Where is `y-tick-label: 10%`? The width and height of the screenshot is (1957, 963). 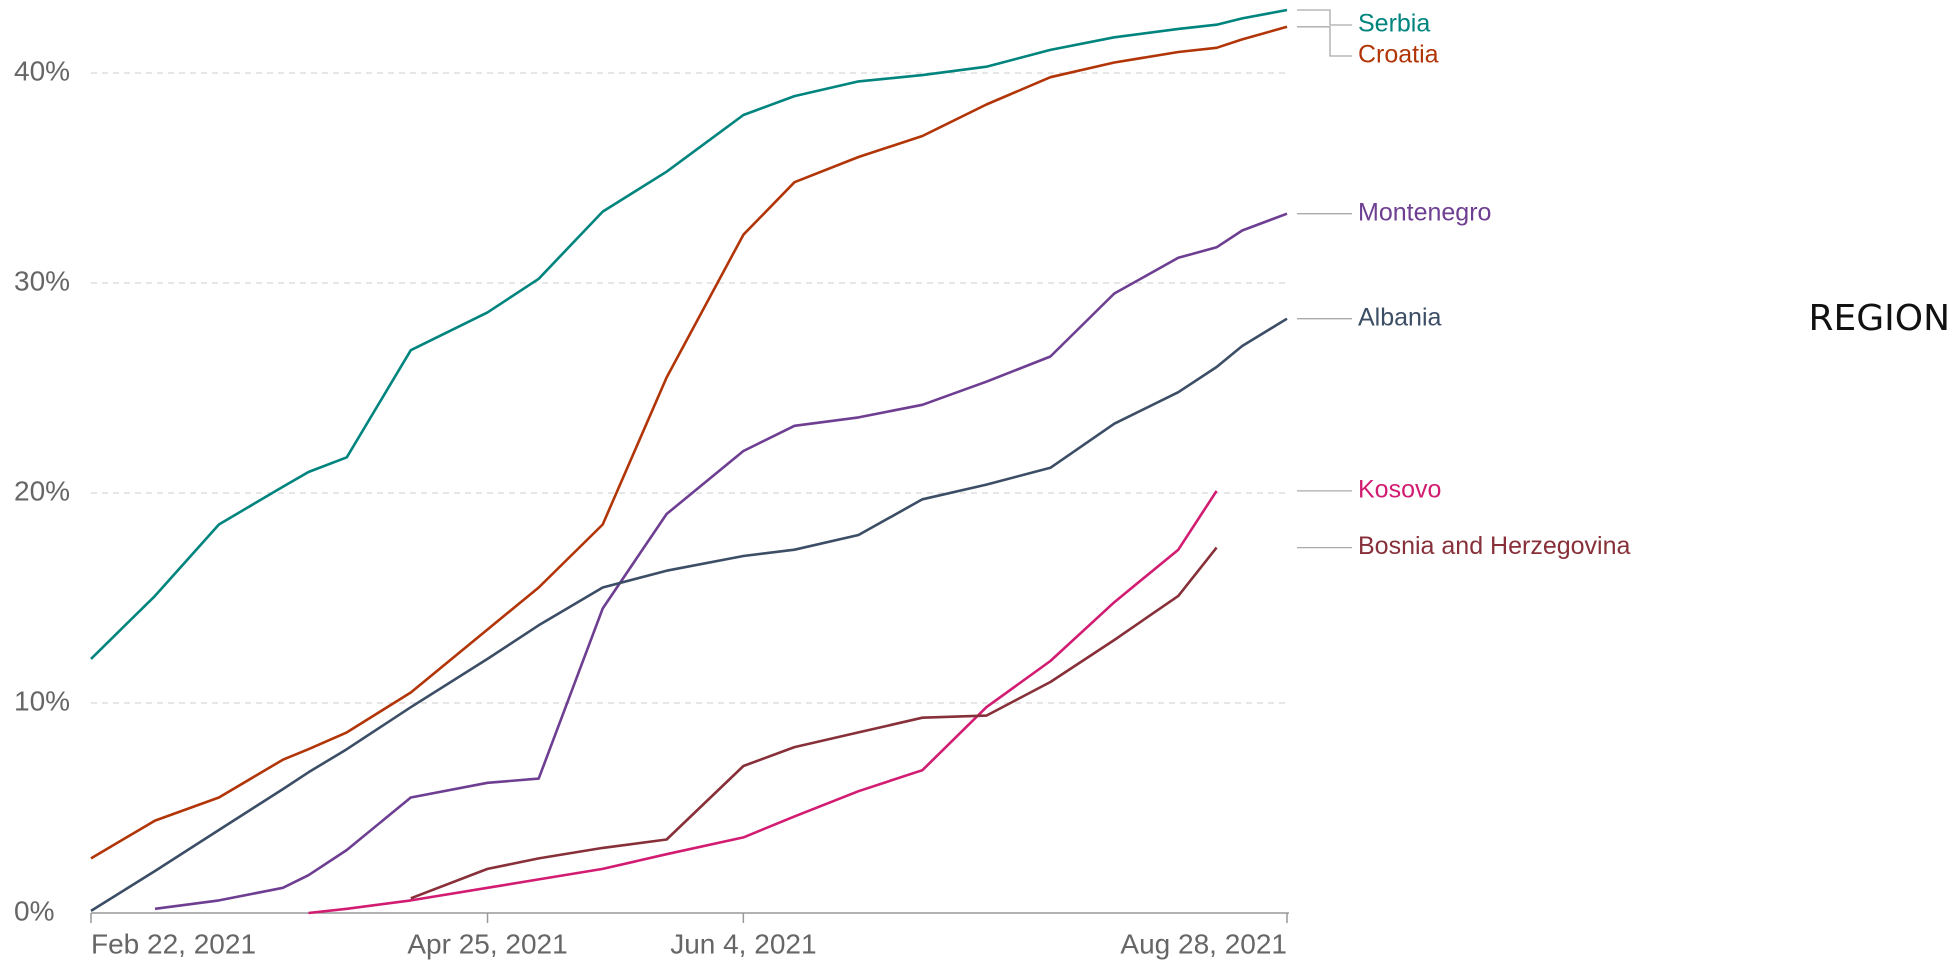
y-tick-label: 10% is located at coordinates (42, 700).